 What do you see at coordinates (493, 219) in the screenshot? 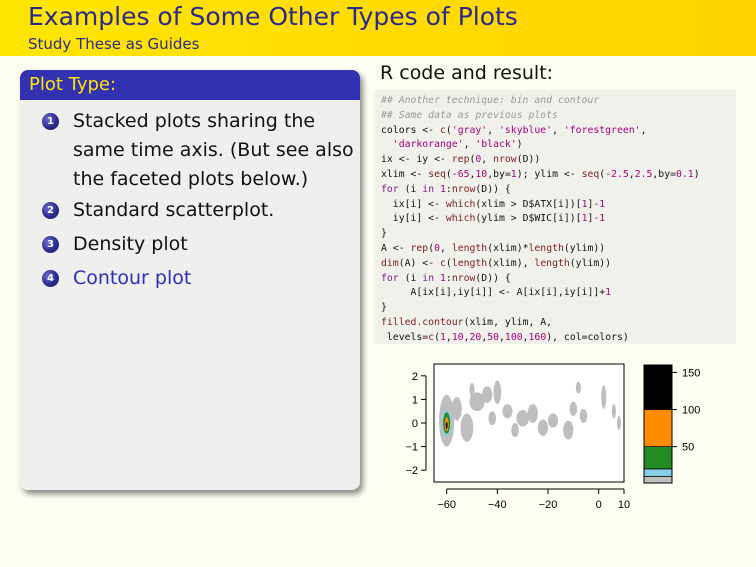
I see `code-line: iy[i] <- which(ylim > D$WIC[i])[1]-1` at bounding box center [493, 219].